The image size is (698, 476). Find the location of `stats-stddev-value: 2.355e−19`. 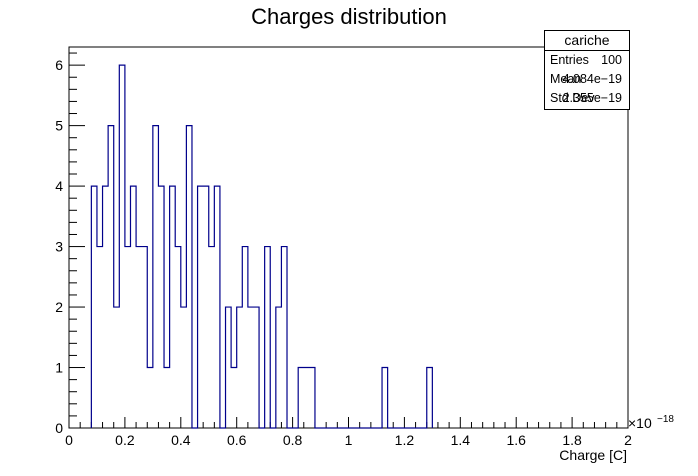

stats-stddev-value: 2.355e−19 is located at coordinates (592, 98).